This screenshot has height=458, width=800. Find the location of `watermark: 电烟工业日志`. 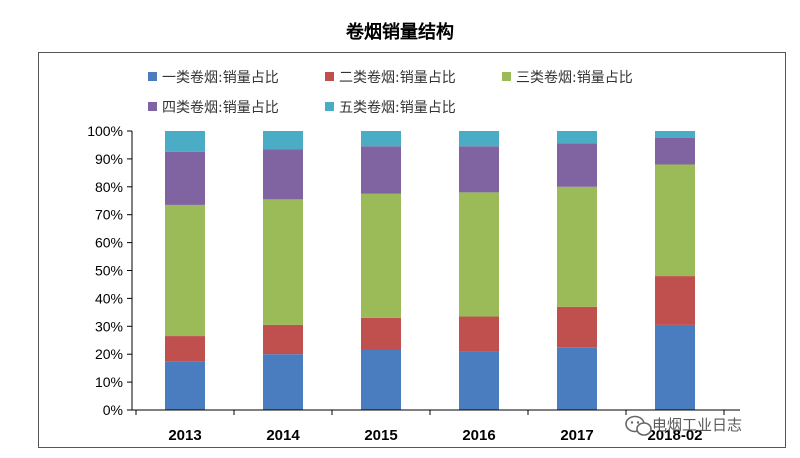

watermark: 电烟工业日志 is located at coordinates (683, 425).